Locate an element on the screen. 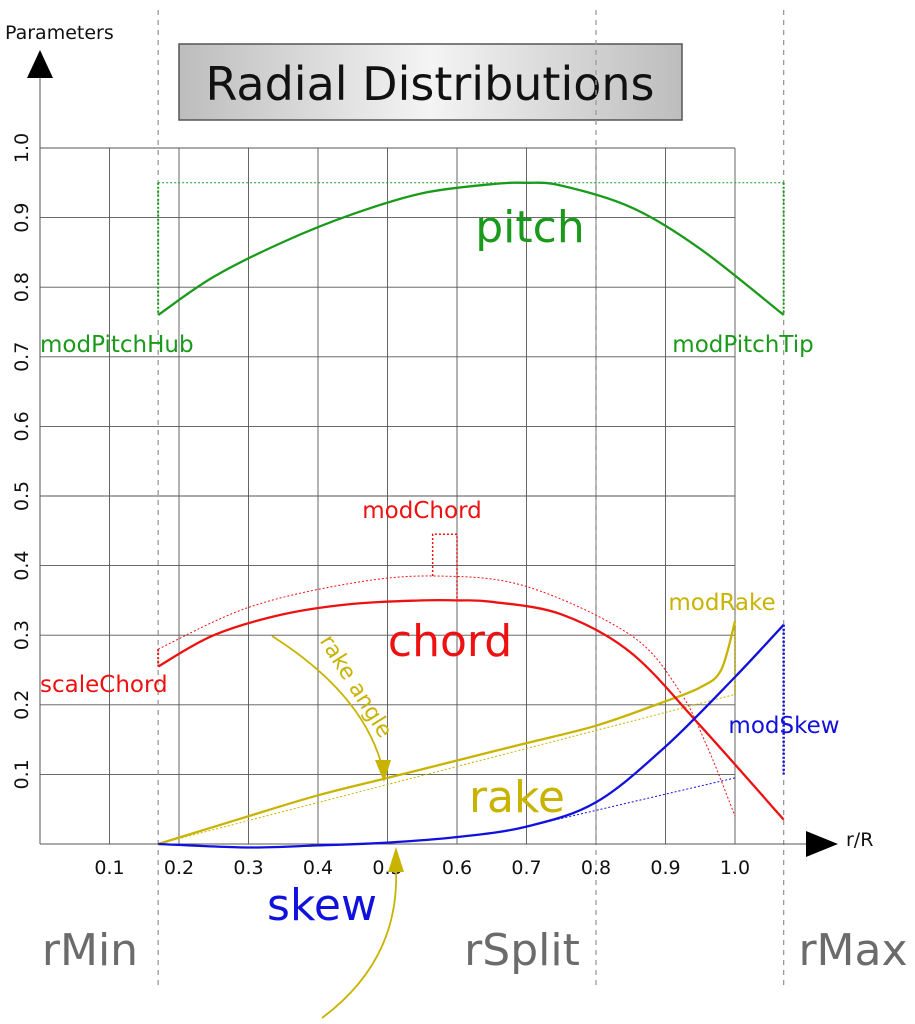 The height and width of the screenshot is (1024, 915). annotation-rake-angle: rake angle is located at coordinates (355, 687).